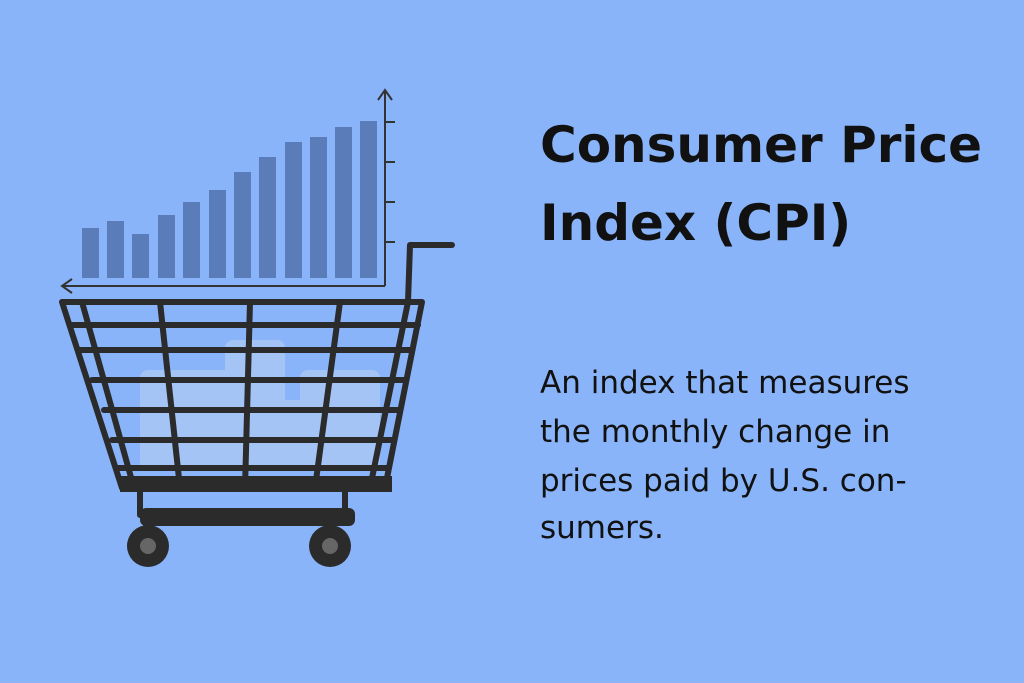  What do you see at coordinates (256, 484) in the screenshot?
I see `cart-rim` at bounding box center [256, 484].